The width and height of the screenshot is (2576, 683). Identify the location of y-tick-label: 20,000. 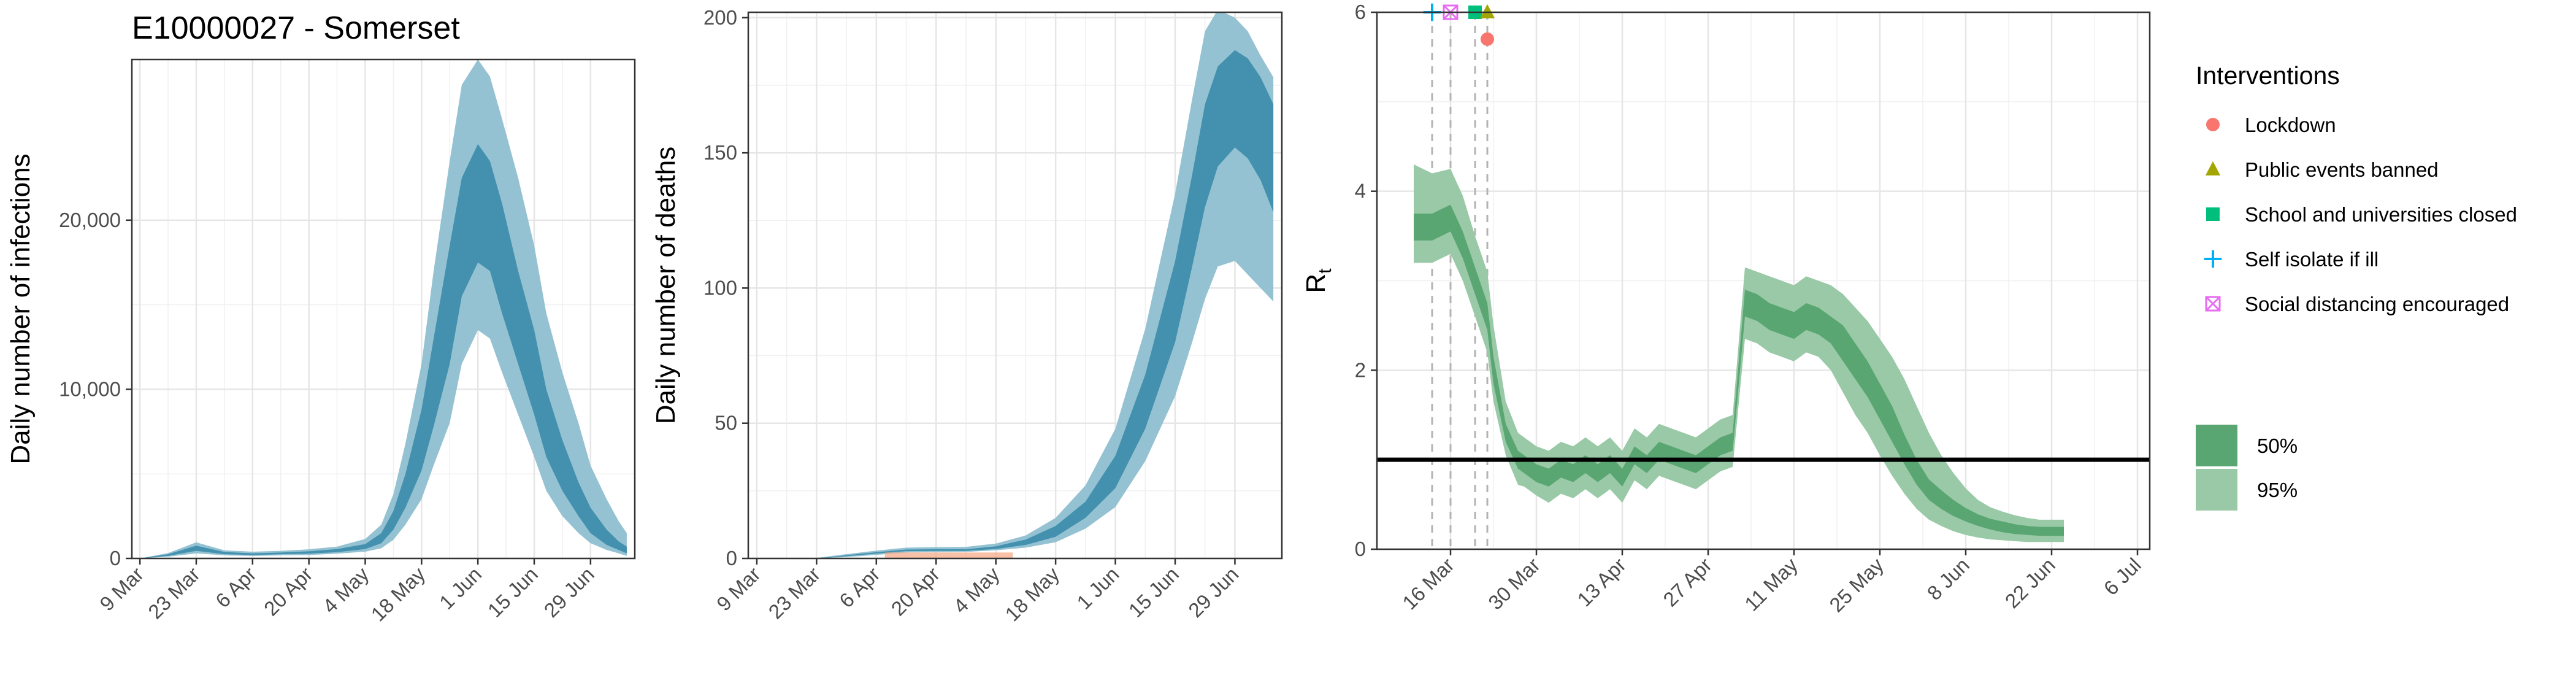
(90, 220).